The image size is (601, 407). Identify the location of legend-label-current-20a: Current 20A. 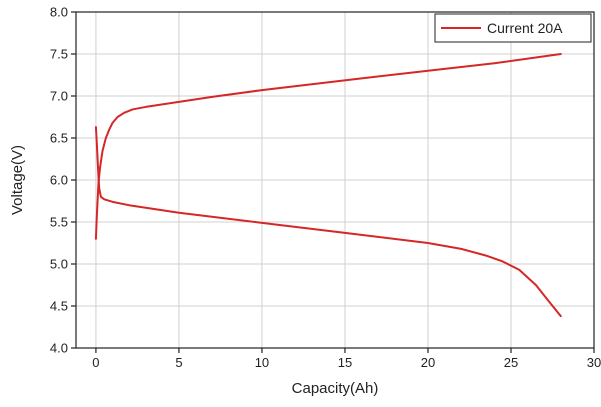
(525, 28).